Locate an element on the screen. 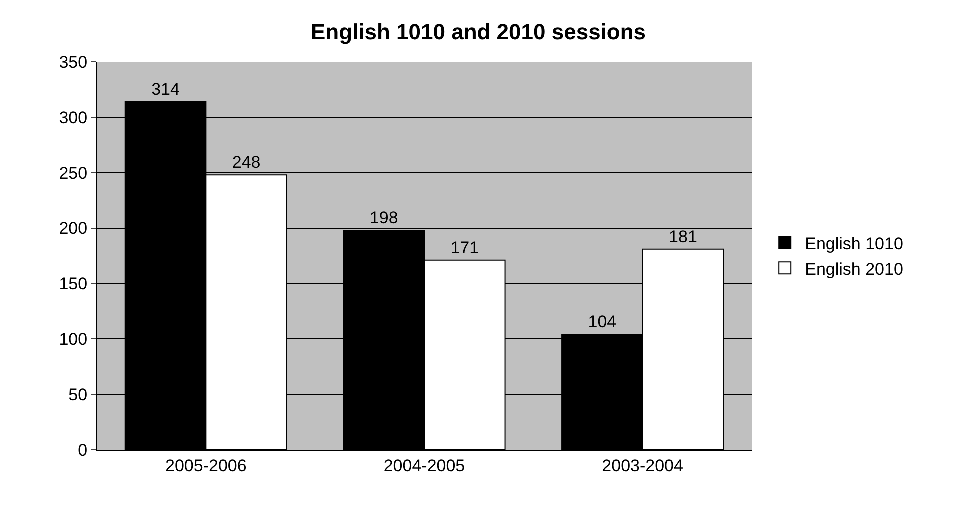 The height and width of the screenshot is (527, 957). y-tick-label: 100 is located at coordinates (73, 340).